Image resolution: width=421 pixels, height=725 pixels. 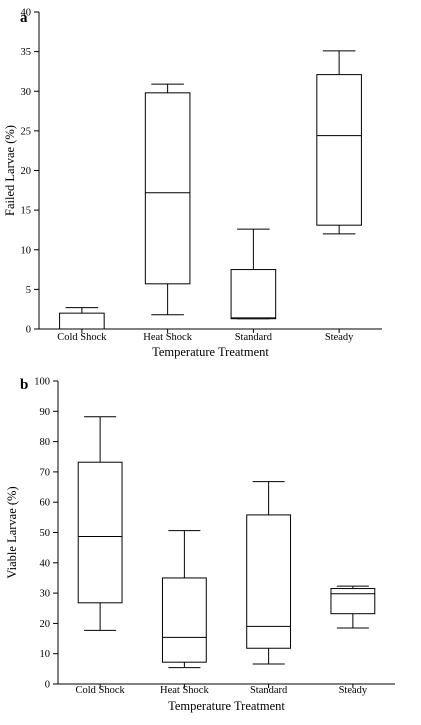 What do you see at coordinates (10, 170) in the screenshot?
I see `y-axis-title: Failed Larvae (%)` at bounding box center [10, 170].